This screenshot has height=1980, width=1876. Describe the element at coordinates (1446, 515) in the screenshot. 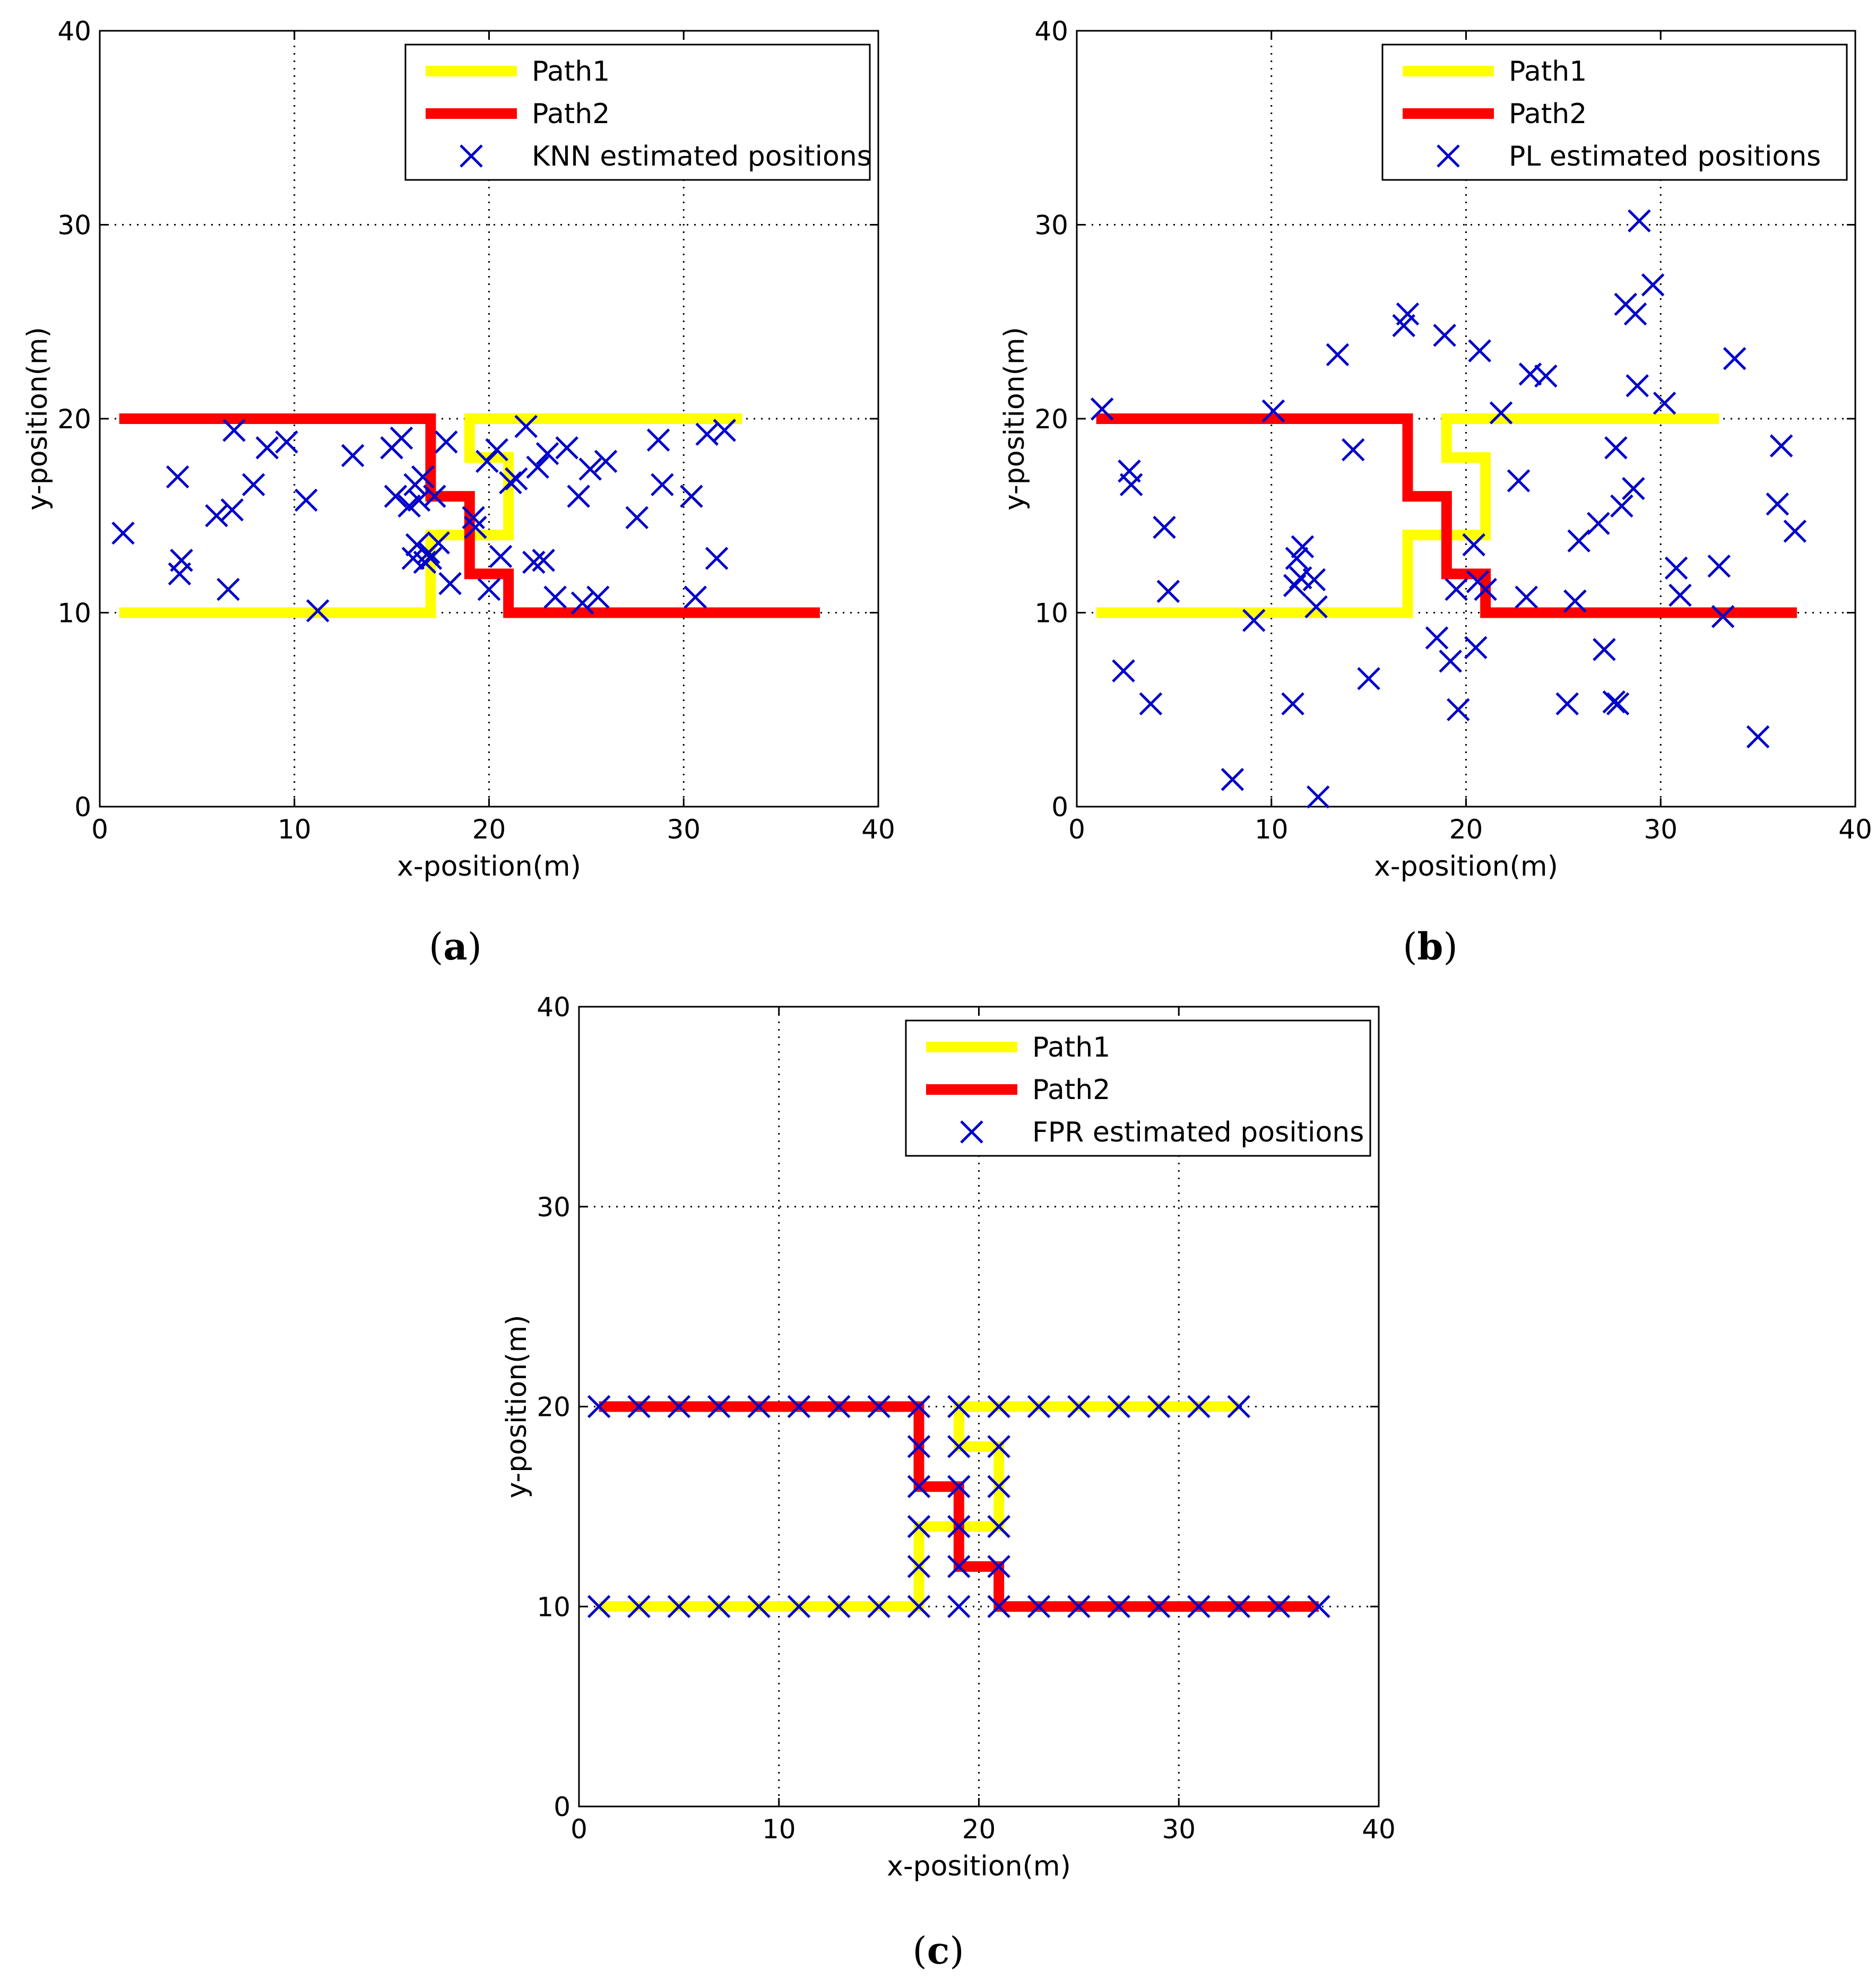

I see `series-line-path2` at that location.